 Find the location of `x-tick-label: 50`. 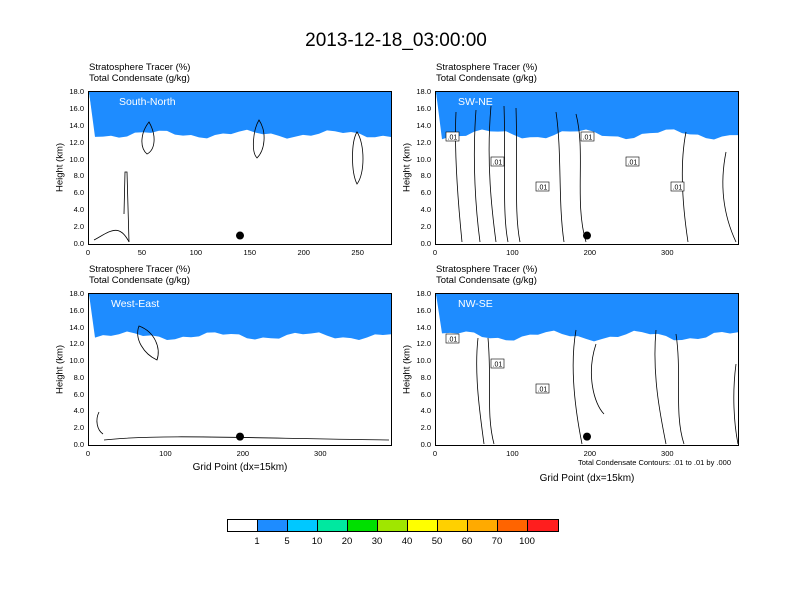

x-tick-label: 50 is located at coordinates (142, 252).